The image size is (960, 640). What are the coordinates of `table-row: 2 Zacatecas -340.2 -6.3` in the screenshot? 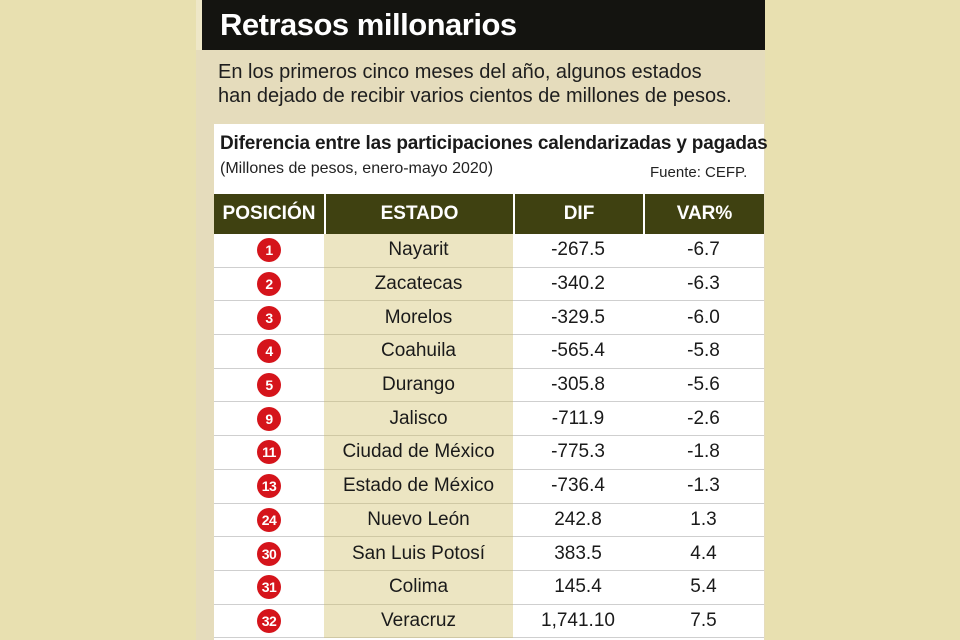 It's located at (489, 284).